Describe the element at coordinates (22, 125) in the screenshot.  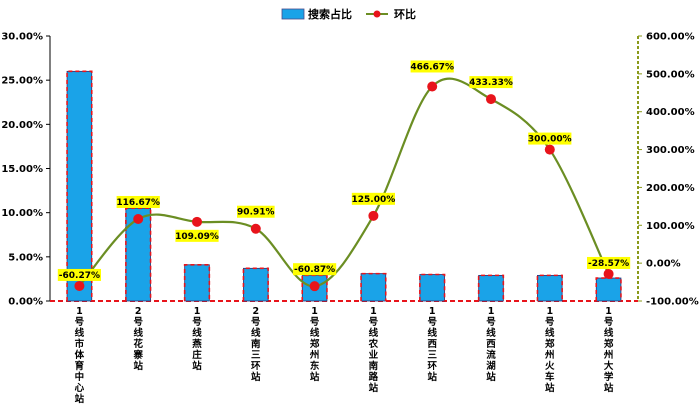
I see `y-left-tick-label: 20.00%` at that location.